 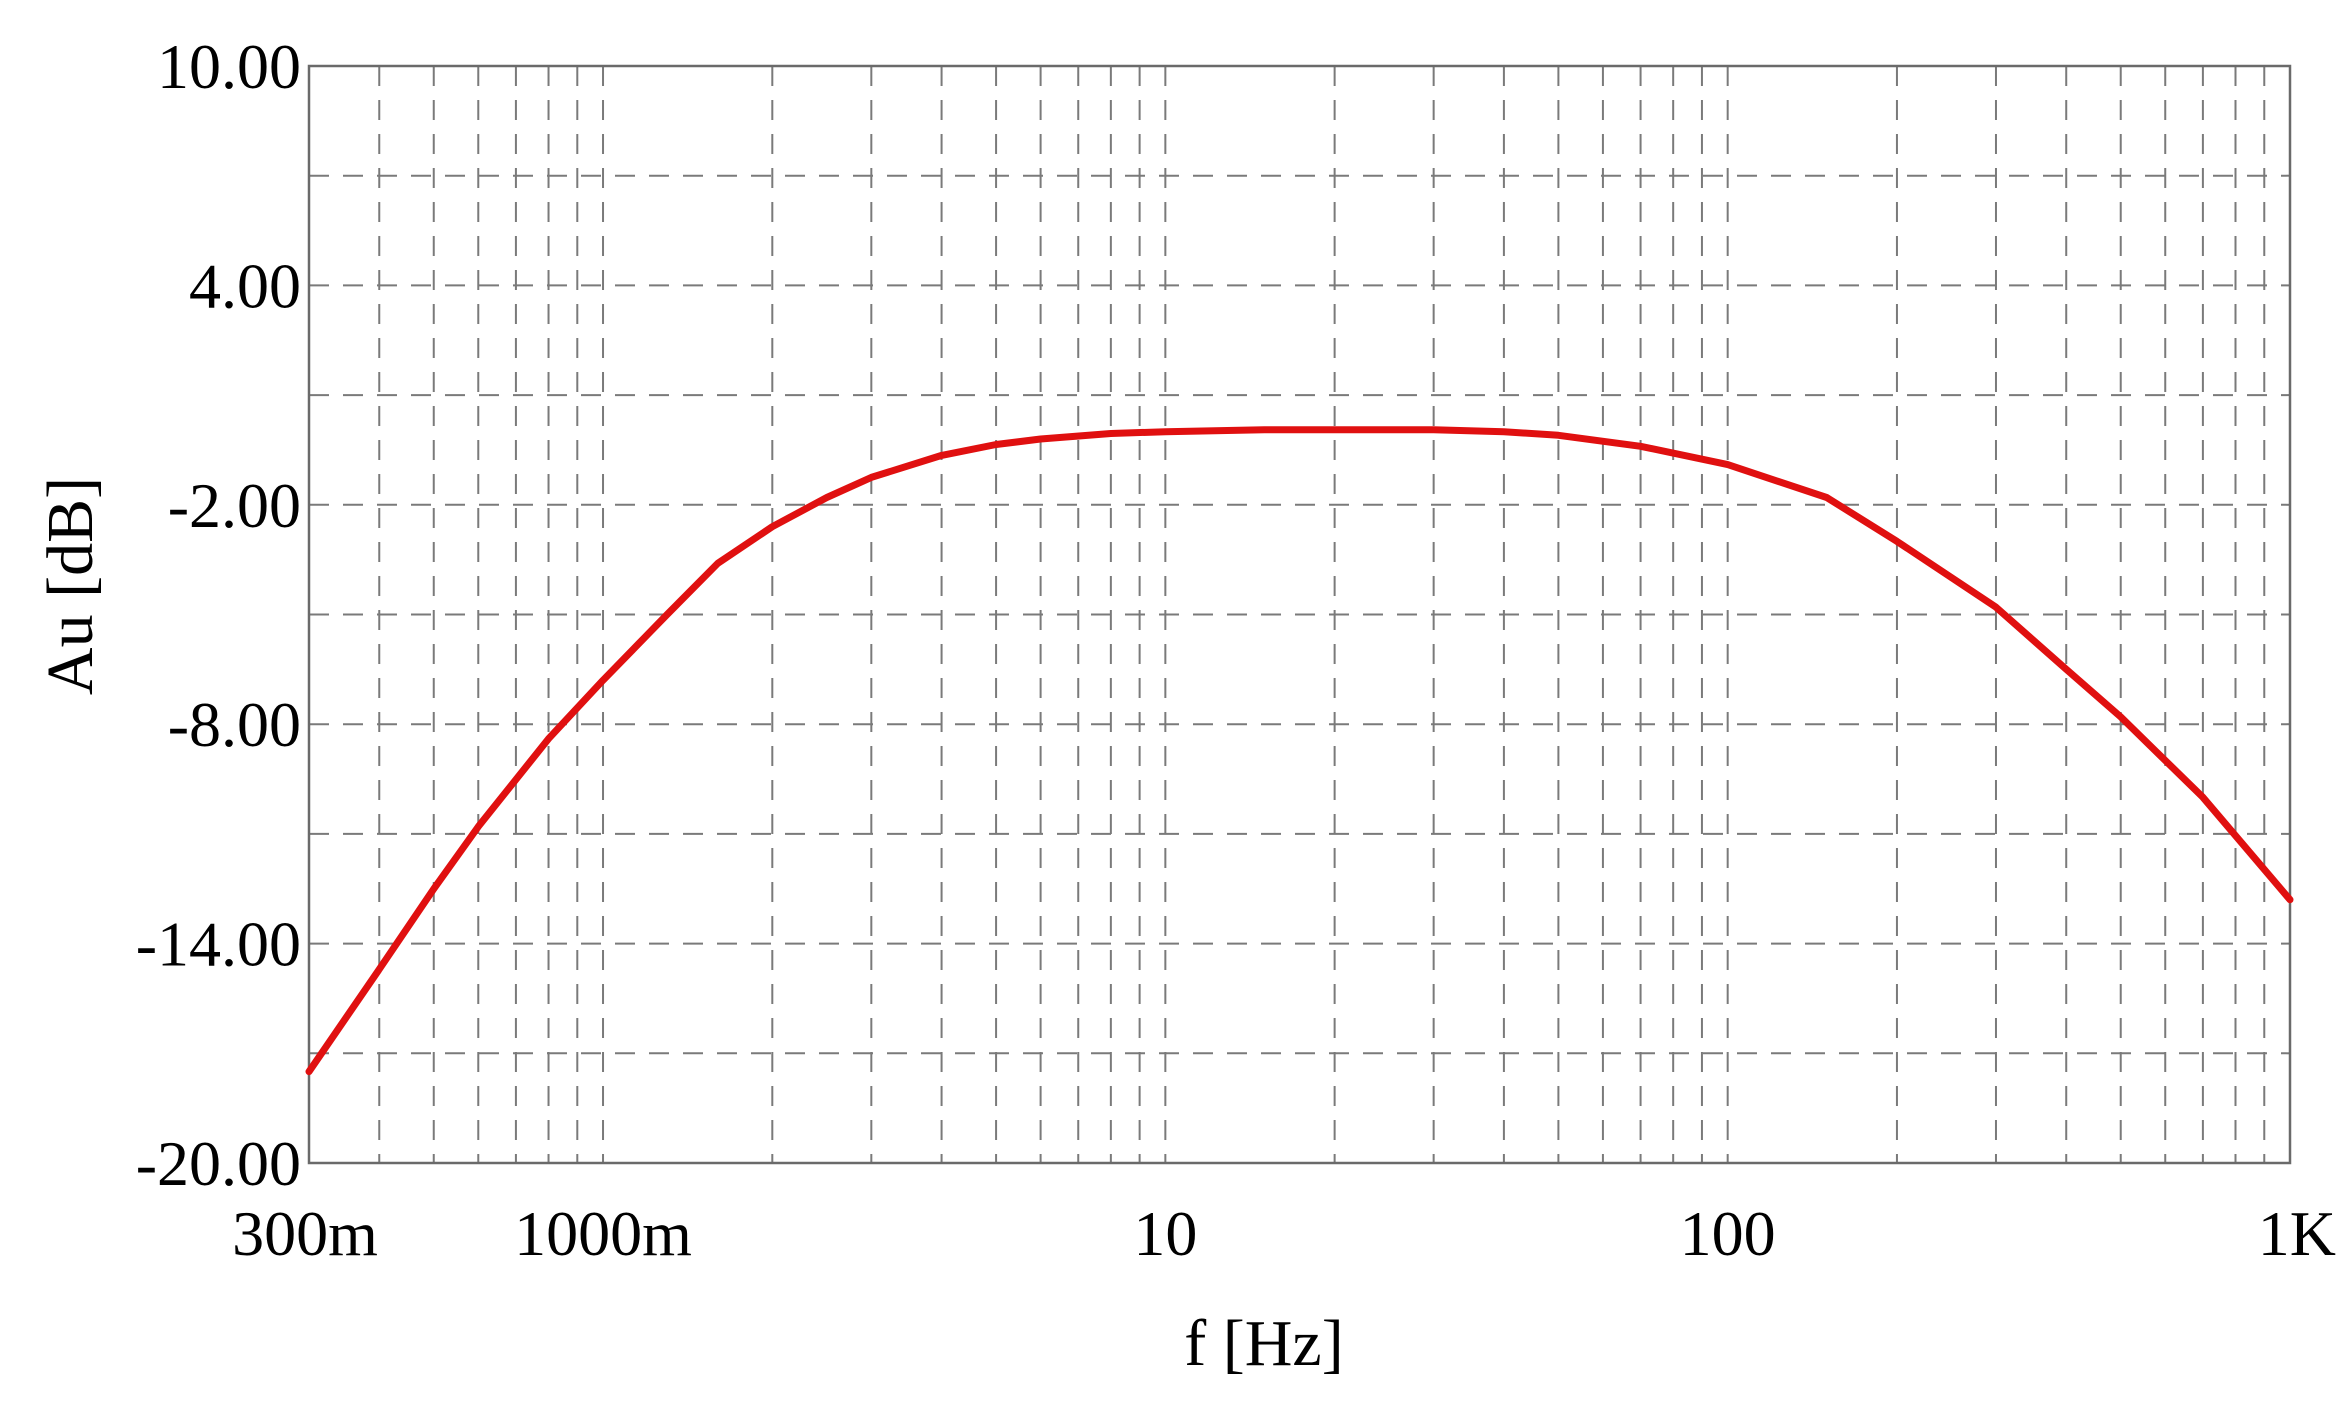 I want to click on y-tick-label: -14.00, so click(x=218, y=944).